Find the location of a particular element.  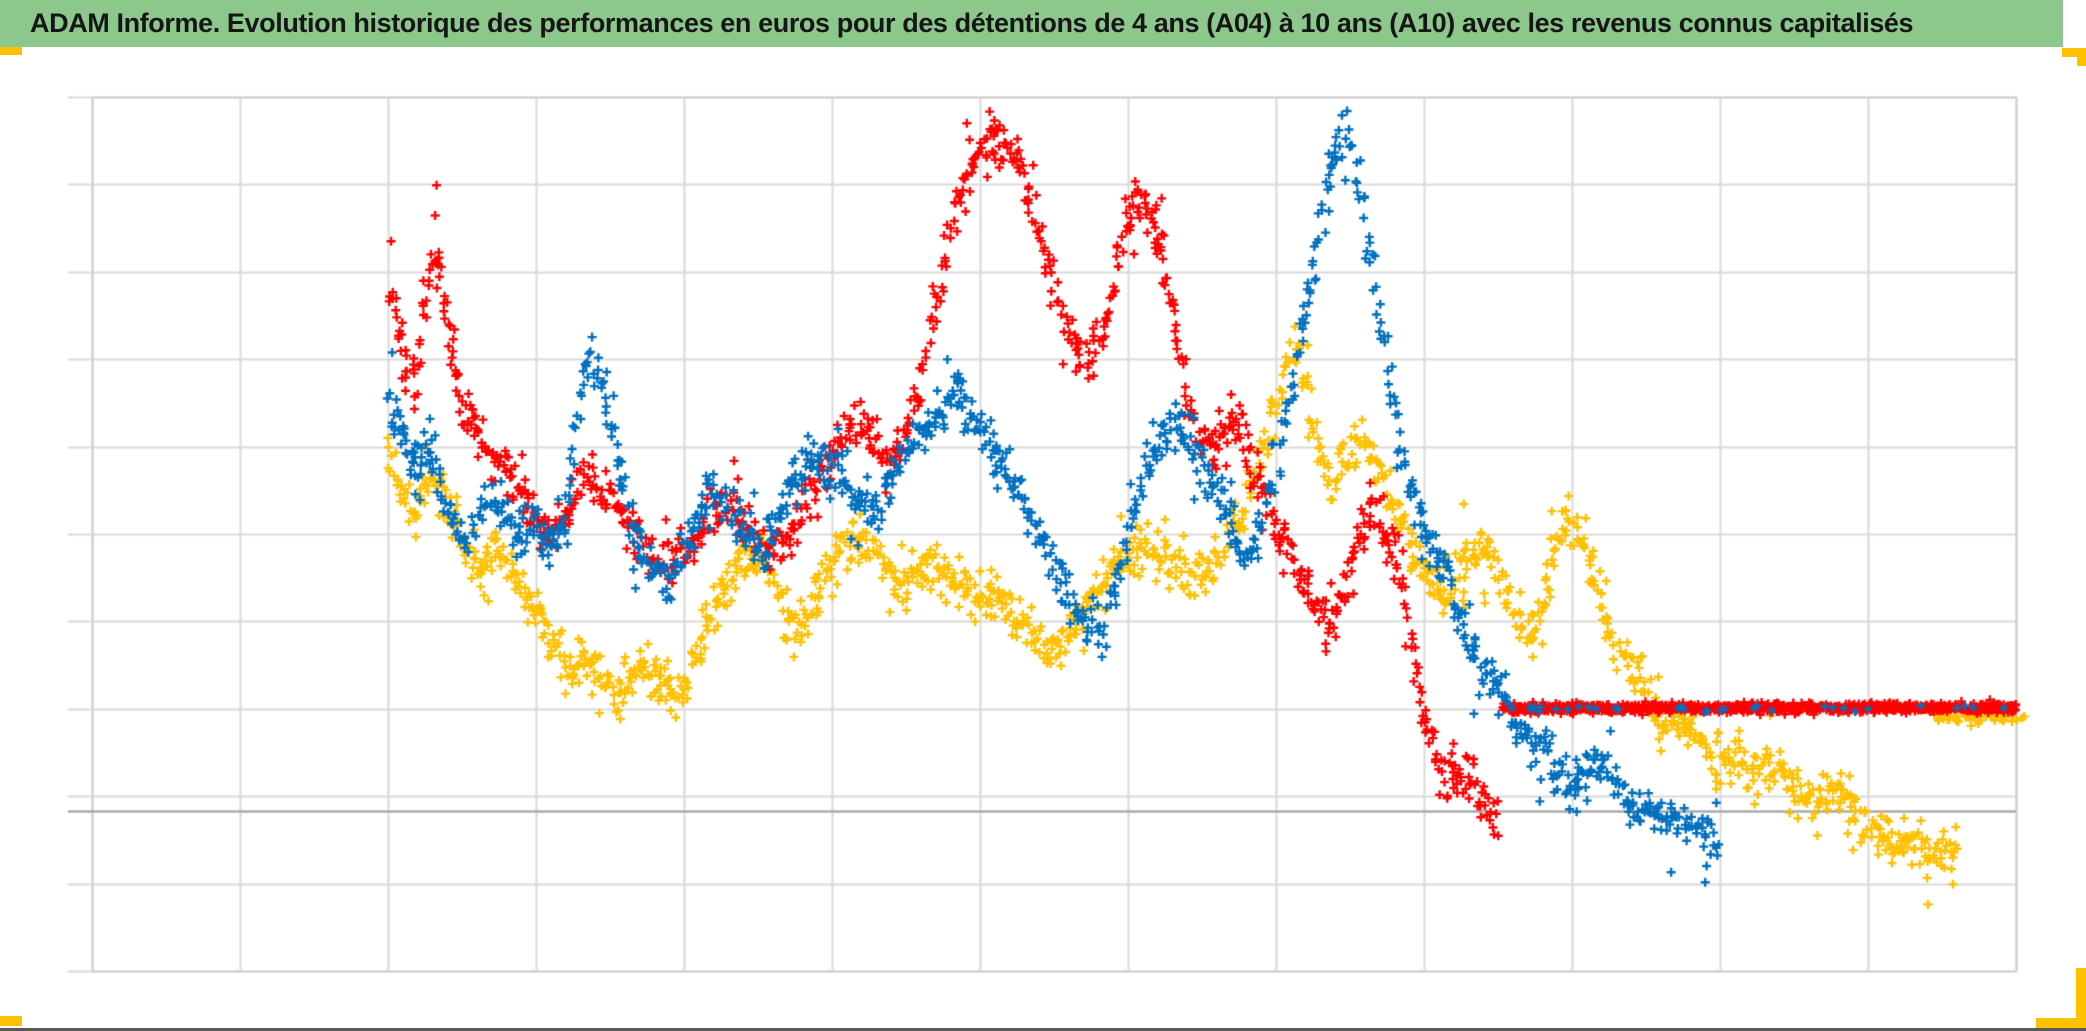

corner-accent-top-right-v is located at coordinates (2081, 57).